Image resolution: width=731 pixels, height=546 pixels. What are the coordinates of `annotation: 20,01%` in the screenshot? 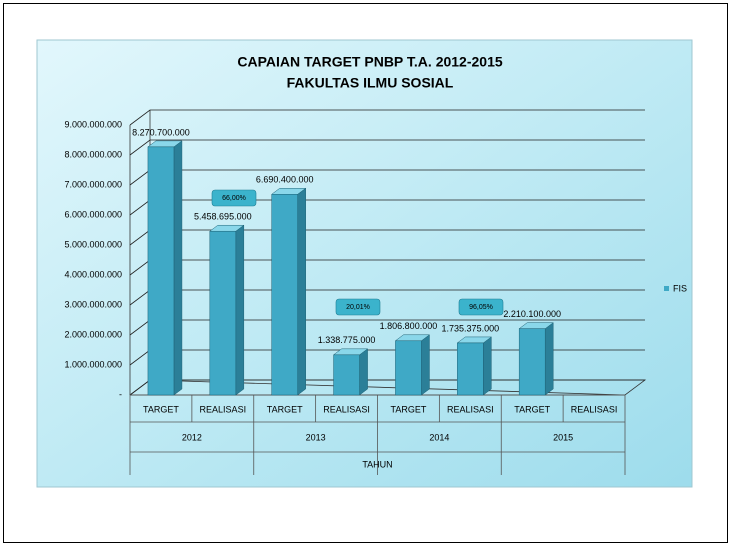 It's located at (358, 307).